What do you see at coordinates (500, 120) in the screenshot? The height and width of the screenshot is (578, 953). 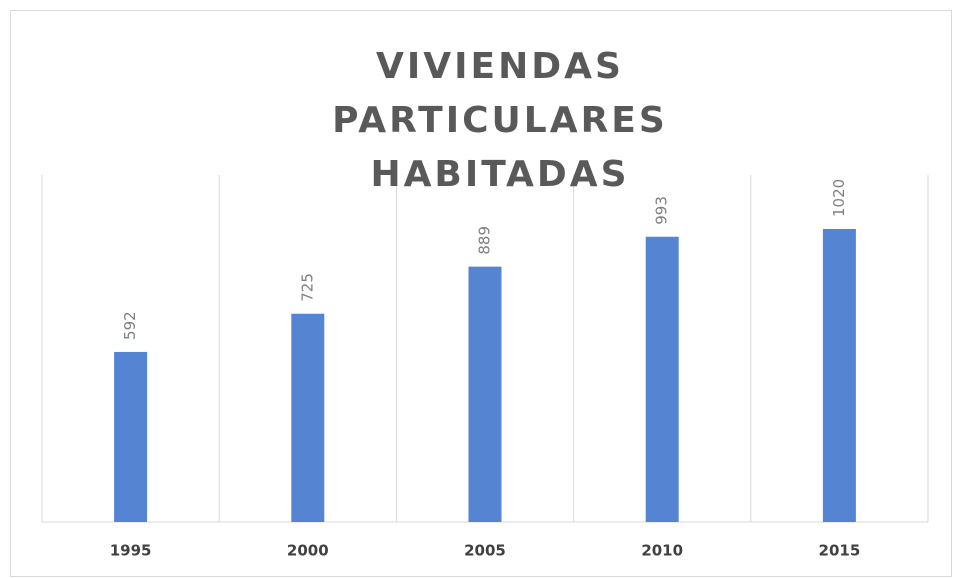 I see `chart-title: VIVIENDAS PARTICULARES HABITADAS` at bounding box center [500, 120].